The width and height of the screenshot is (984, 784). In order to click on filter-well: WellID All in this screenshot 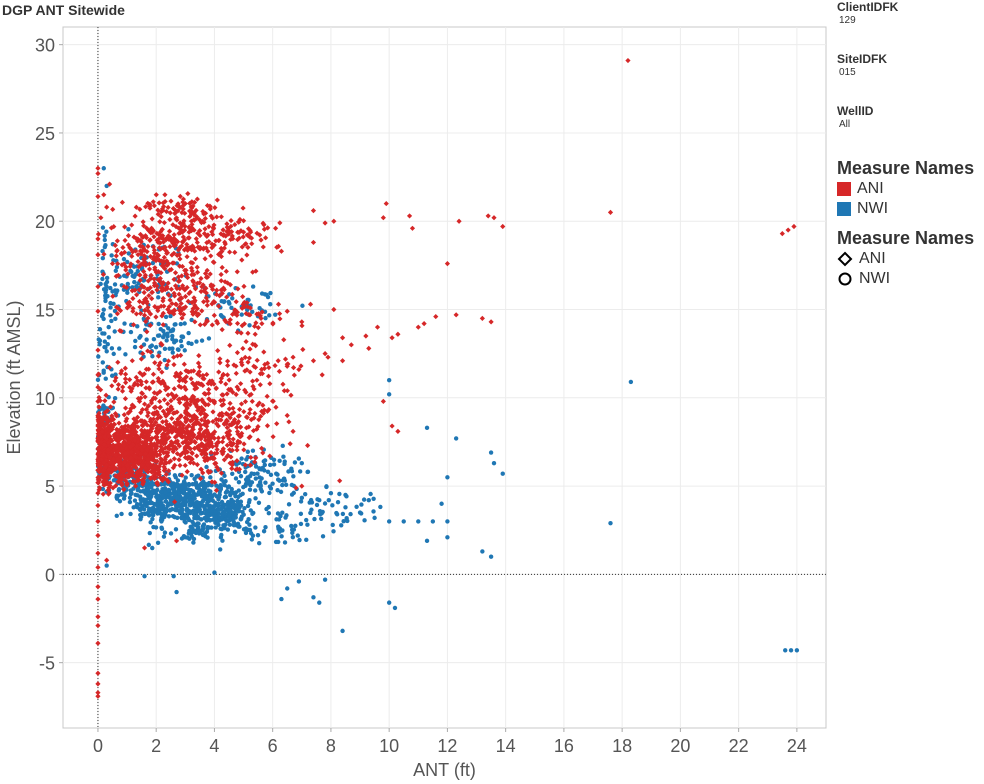, I will do `click(855, 117)`.